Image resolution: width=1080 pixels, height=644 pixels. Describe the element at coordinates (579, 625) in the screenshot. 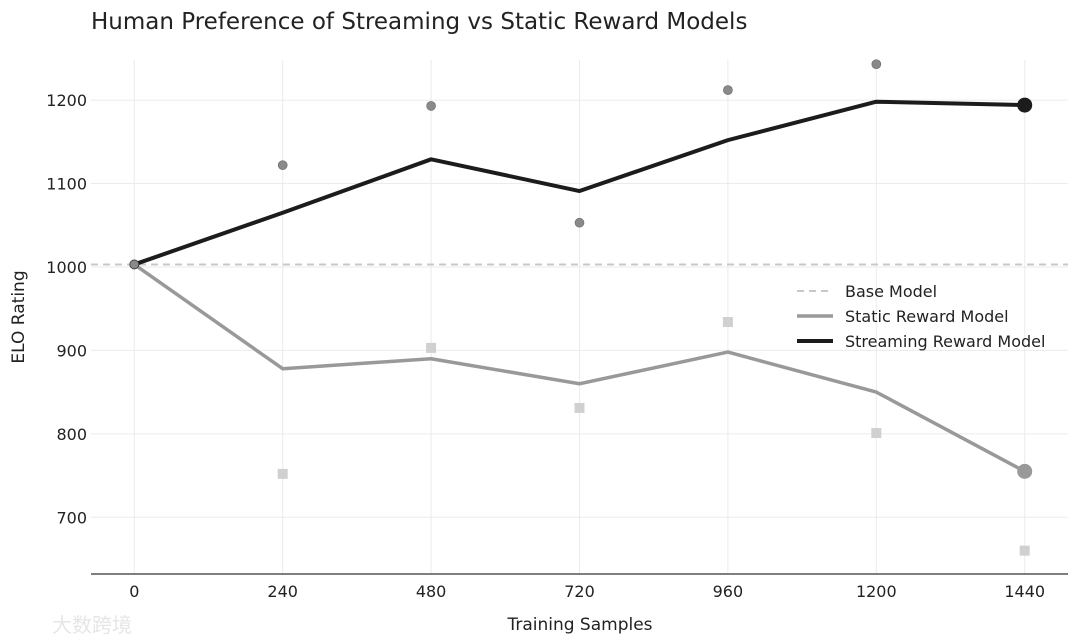

I see `x-axis-label: Training Samples` at that location.